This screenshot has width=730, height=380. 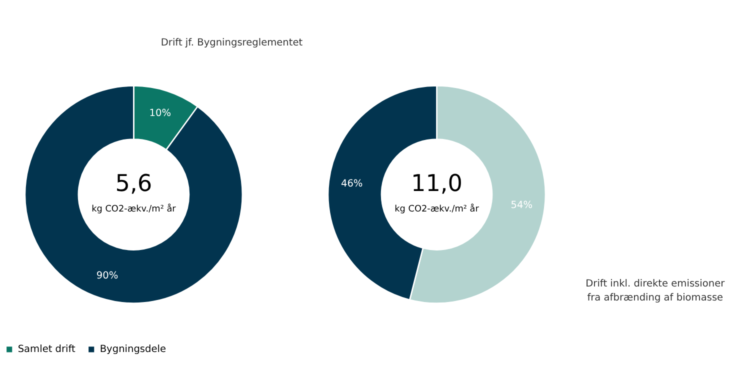 I want to click on data-label: 46%, so click(x=351, y=184).